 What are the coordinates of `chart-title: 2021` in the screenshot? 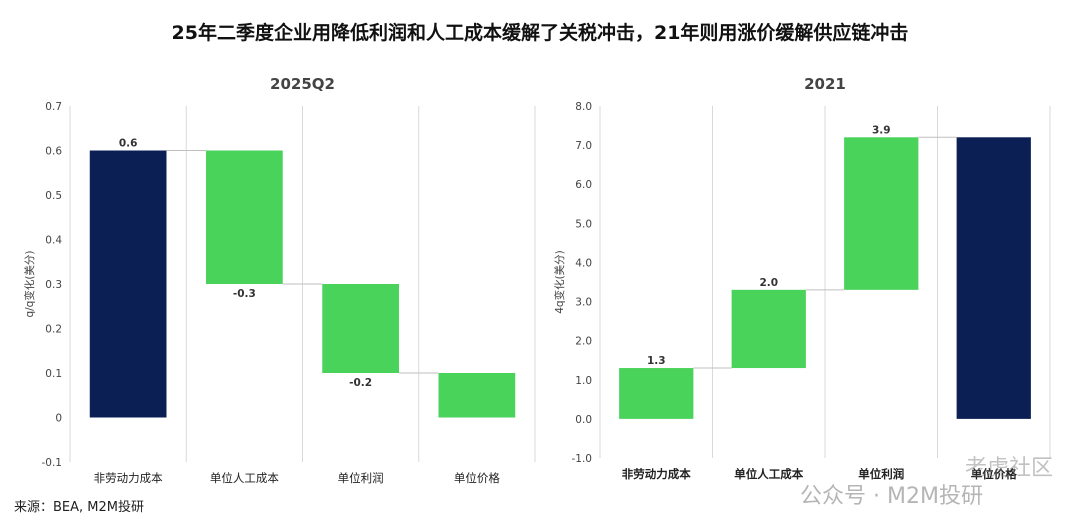 It's located at (825, 84).